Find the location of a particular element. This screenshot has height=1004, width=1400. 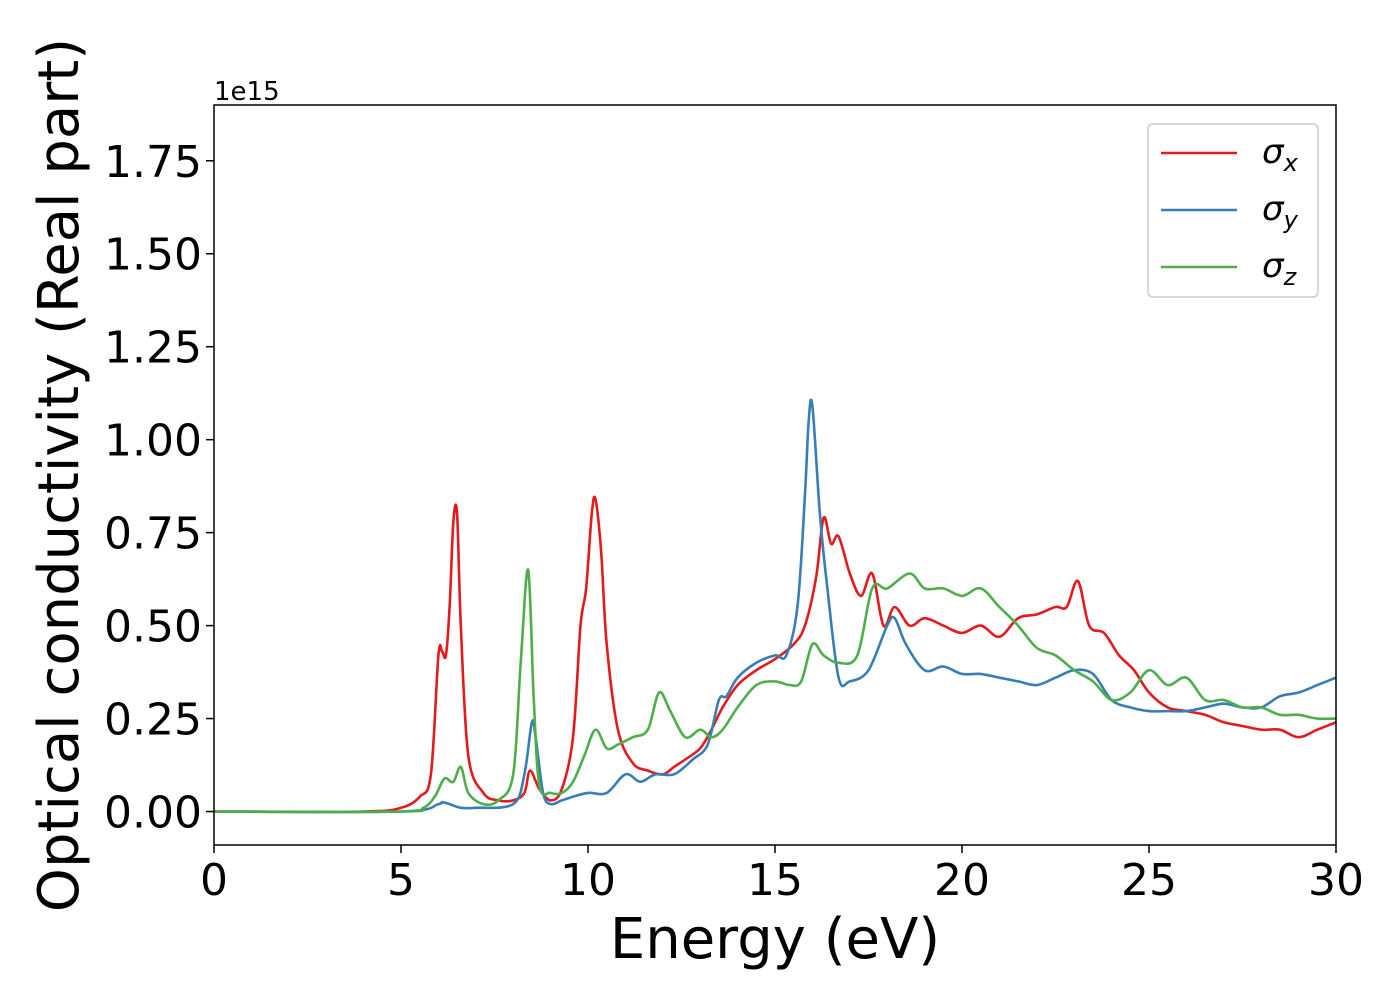

x-tick-label: 25 is located at coordinates (1149, 880).